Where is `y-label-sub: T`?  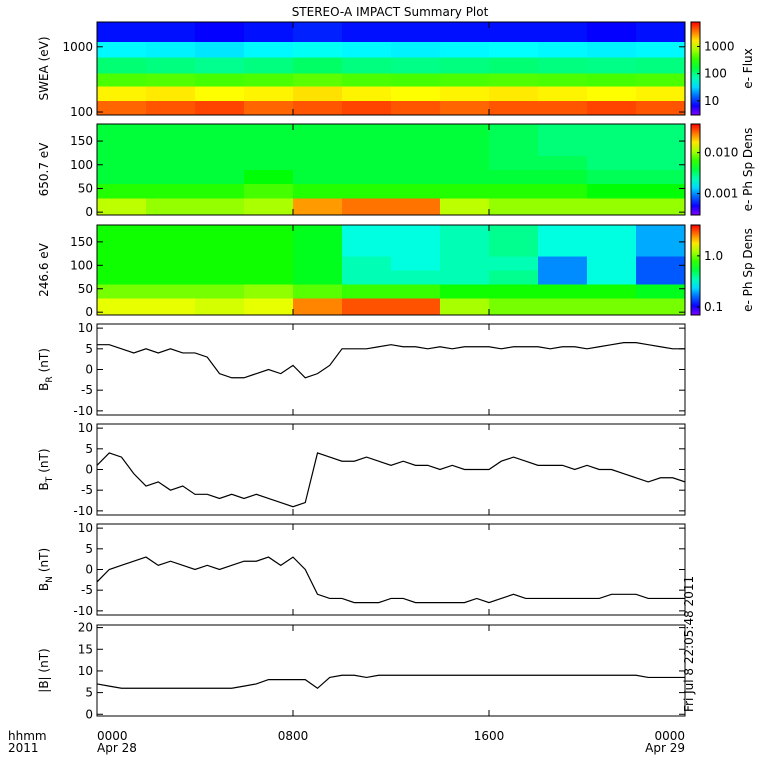 y-label-sub: T is located at coordinates (50, 479).